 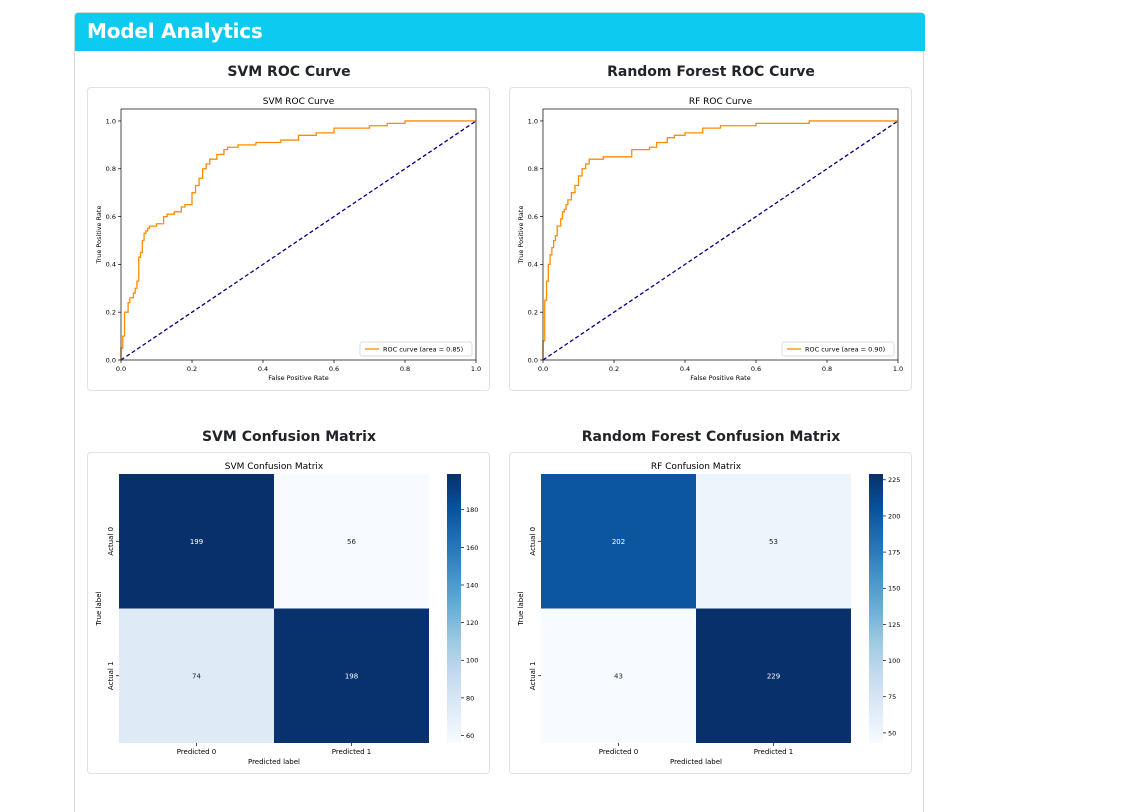 I want to click on chart-title: RF Confusion Matrix, so click(x=696, y=467).